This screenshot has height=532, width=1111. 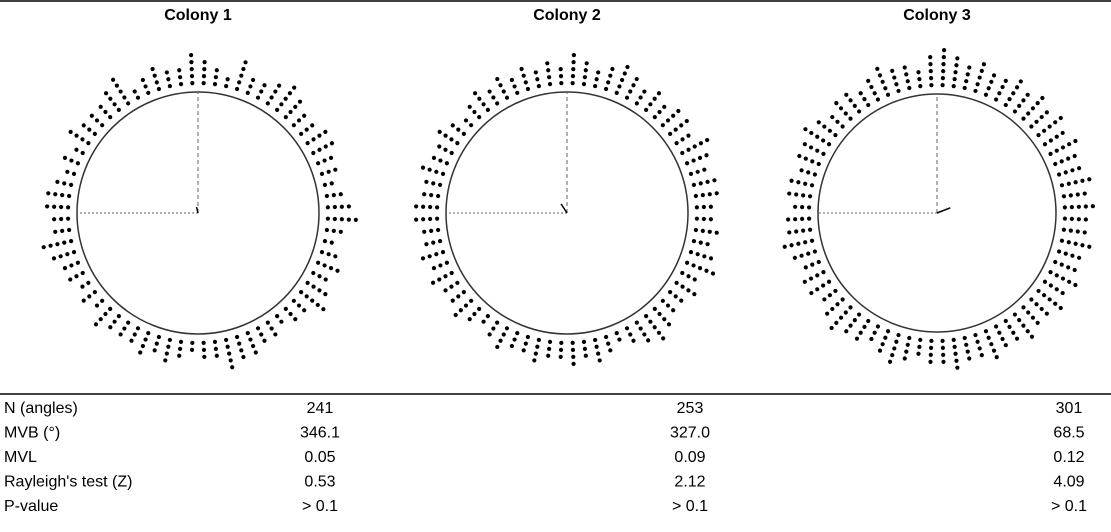 I want to click on cell-value: 68.5, so click(x=1068, y=433).